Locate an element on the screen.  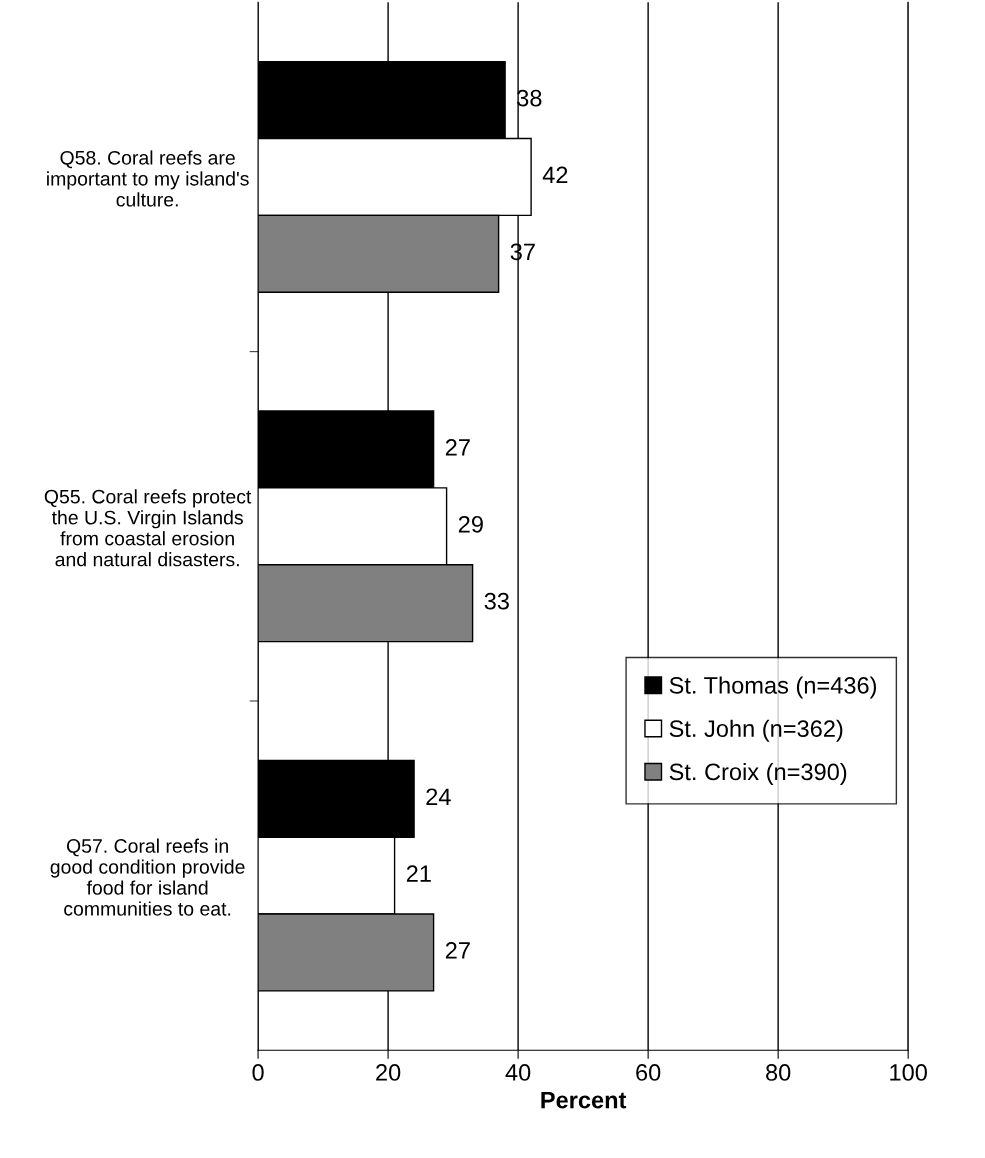
data-label: 21 is located at coordinates (418, 873).